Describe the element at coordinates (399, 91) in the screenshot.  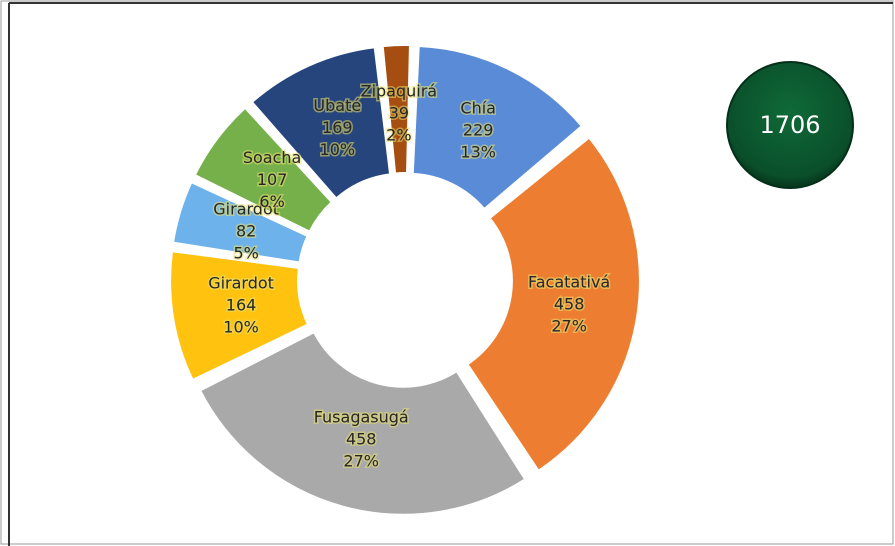
I see `slice-name: Zipaquirá` at that location.